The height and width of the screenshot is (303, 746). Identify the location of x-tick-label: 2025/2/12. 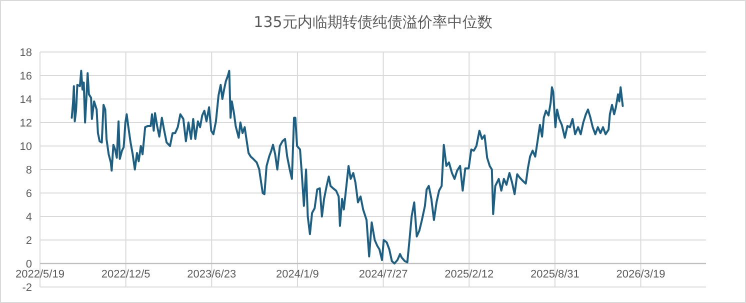
(469, 274).